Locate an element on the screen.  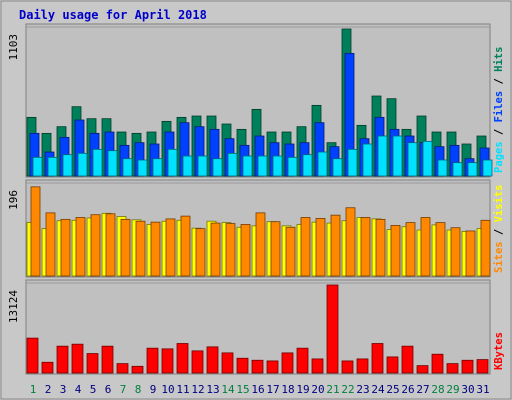
legend-hits: Hits is located at coordinates (499, 59).